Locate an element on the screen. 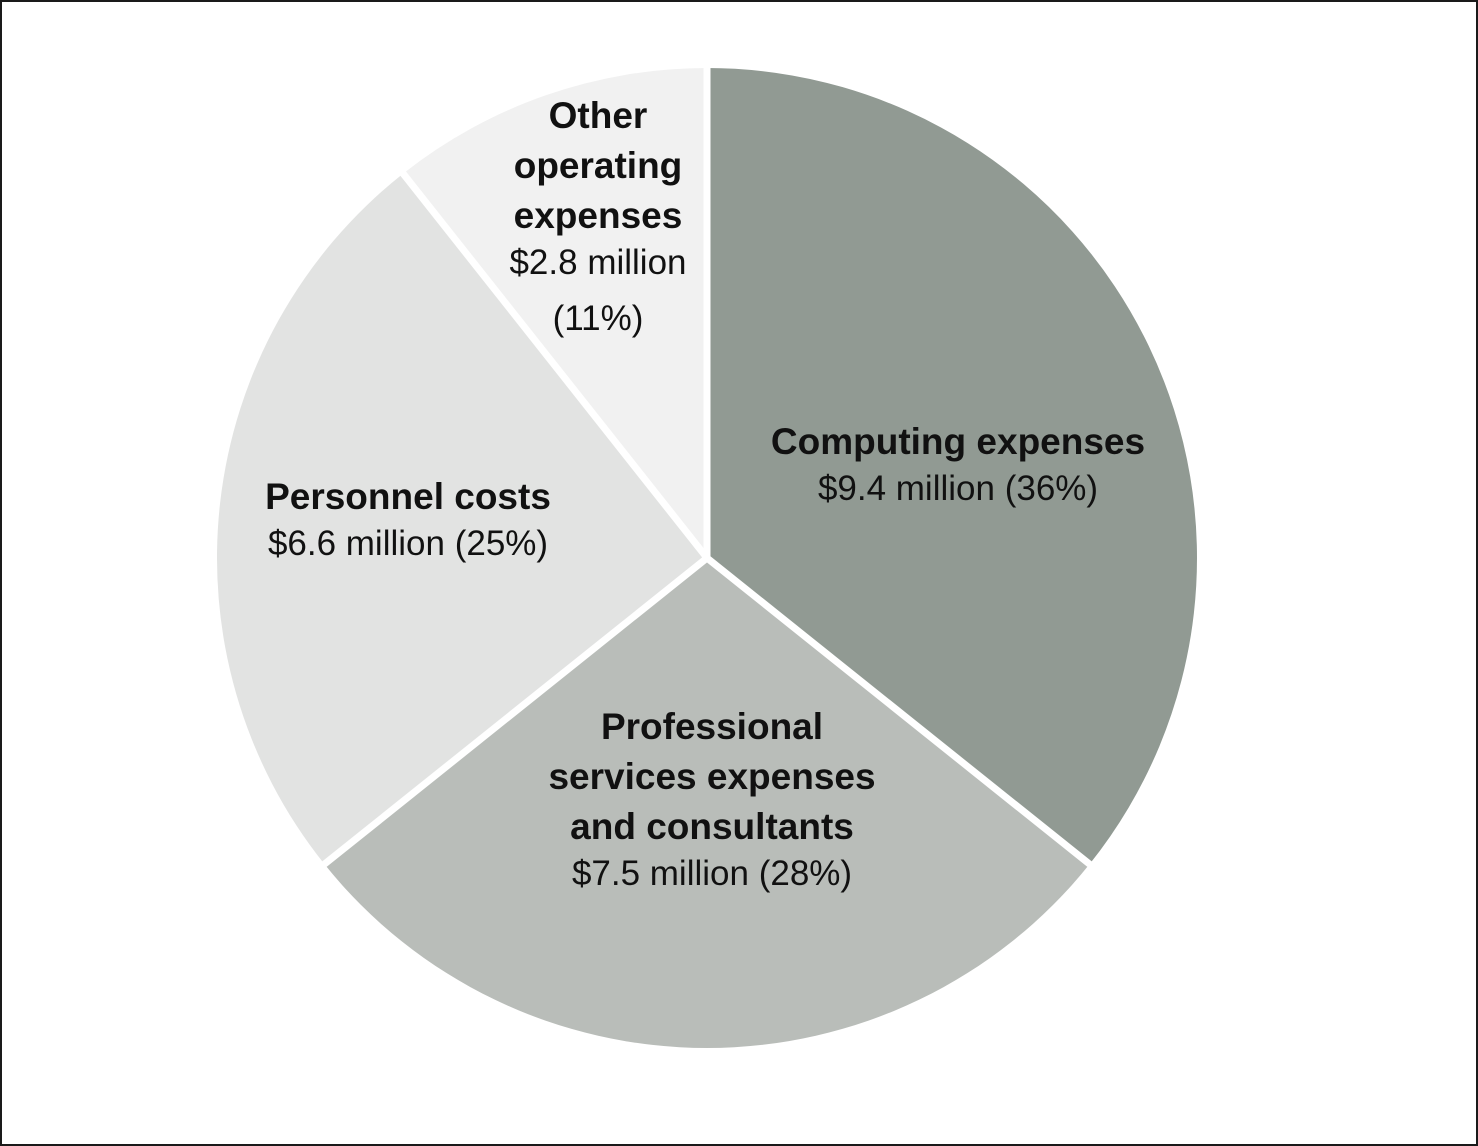  slice-value-personnel: $6.6 million (25%) is located at coordinates (408, 543).